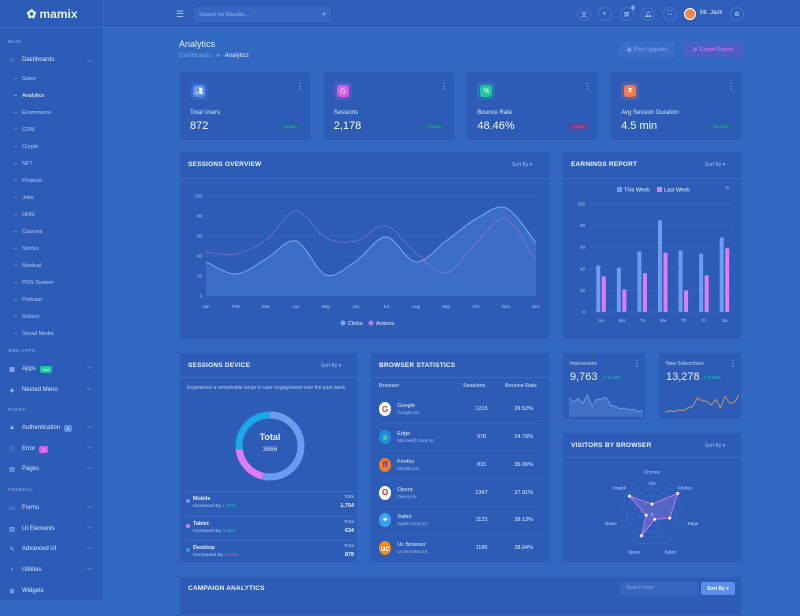 The image size is (800, 616). What do you see at coordinates (461, 547) in the screenshot?
I see `browser-row: uc Uc Browser Uc Browser,Inc 1189 28.94%` at bounding box center [461, 547].